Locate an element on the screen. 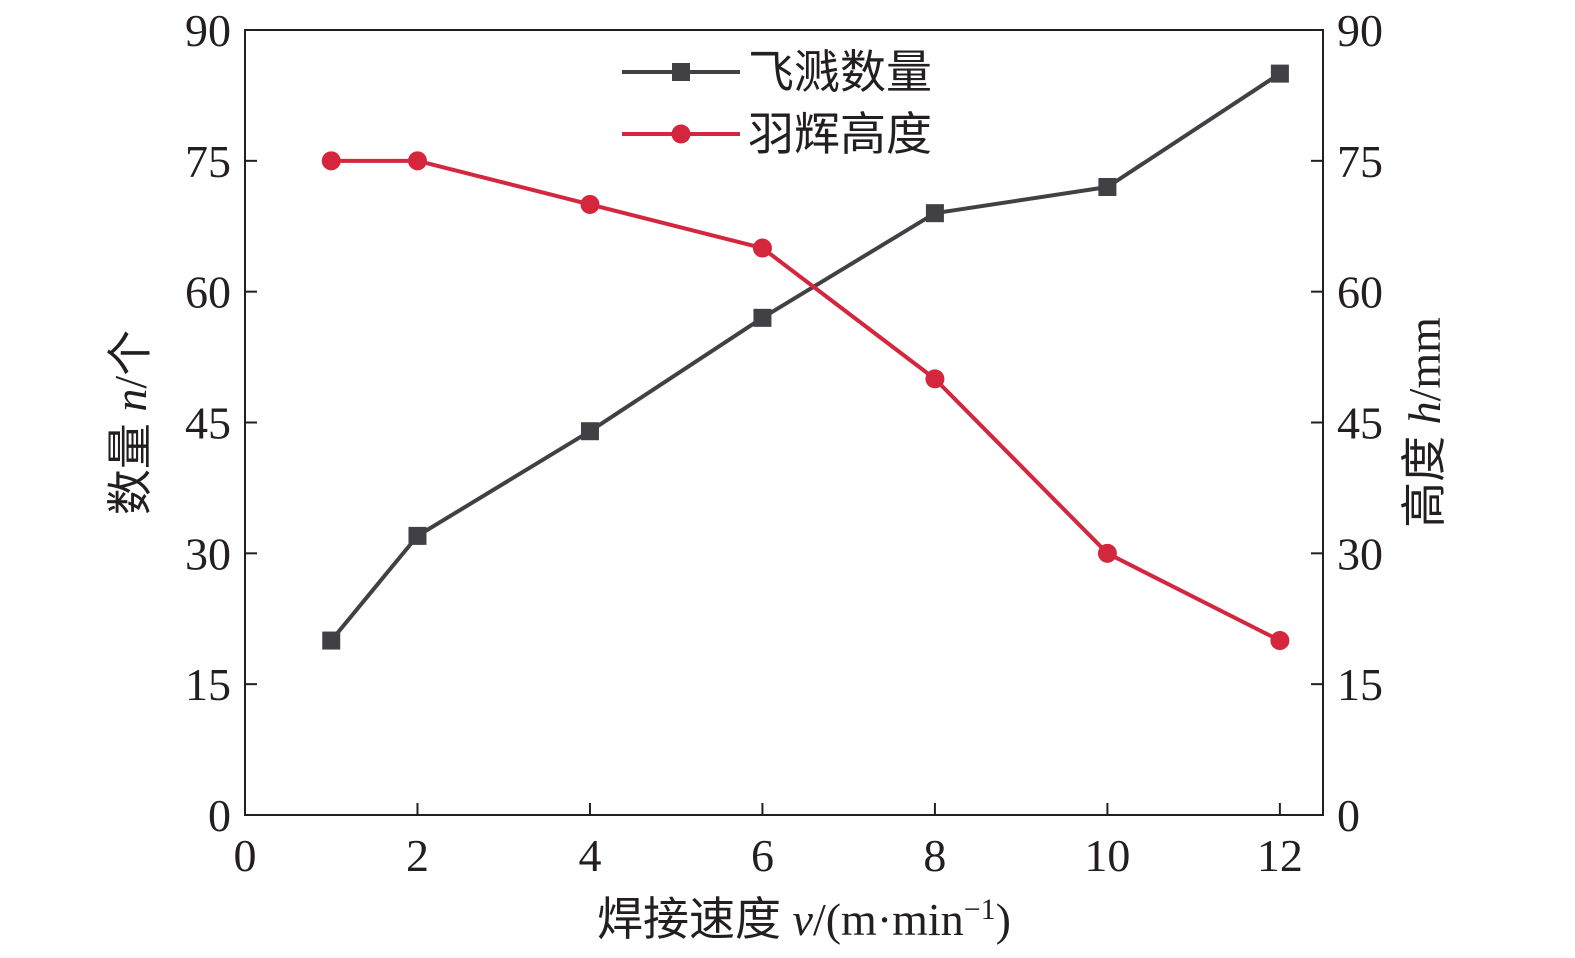 The height and width of the screenshot is (958, 1575). x-tick-label: 10 is located at coordinates (1107, 855).